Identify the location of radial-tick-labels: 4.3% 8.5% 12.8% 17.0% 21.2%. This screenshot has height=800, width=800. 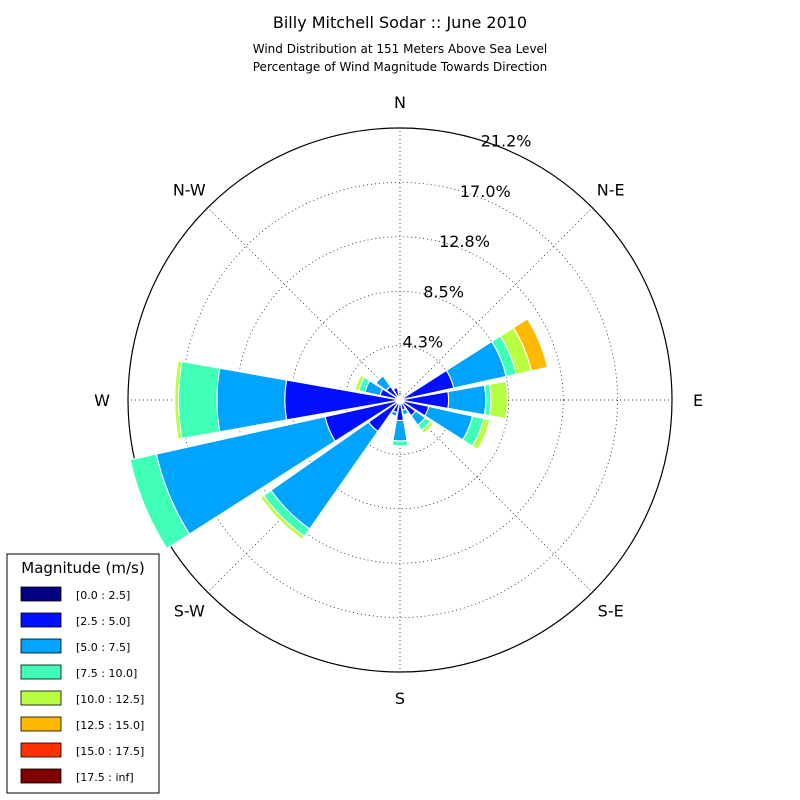
(466, 242).